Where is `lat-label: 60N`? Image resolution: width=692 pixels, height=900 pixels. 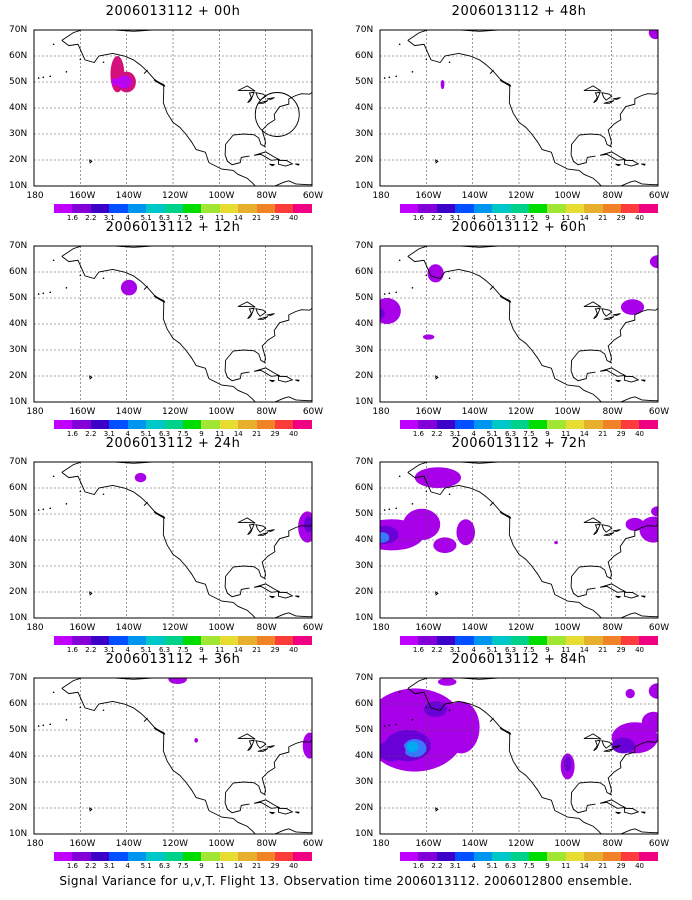 lat-label: 60N is located at coordinates (364, 704).